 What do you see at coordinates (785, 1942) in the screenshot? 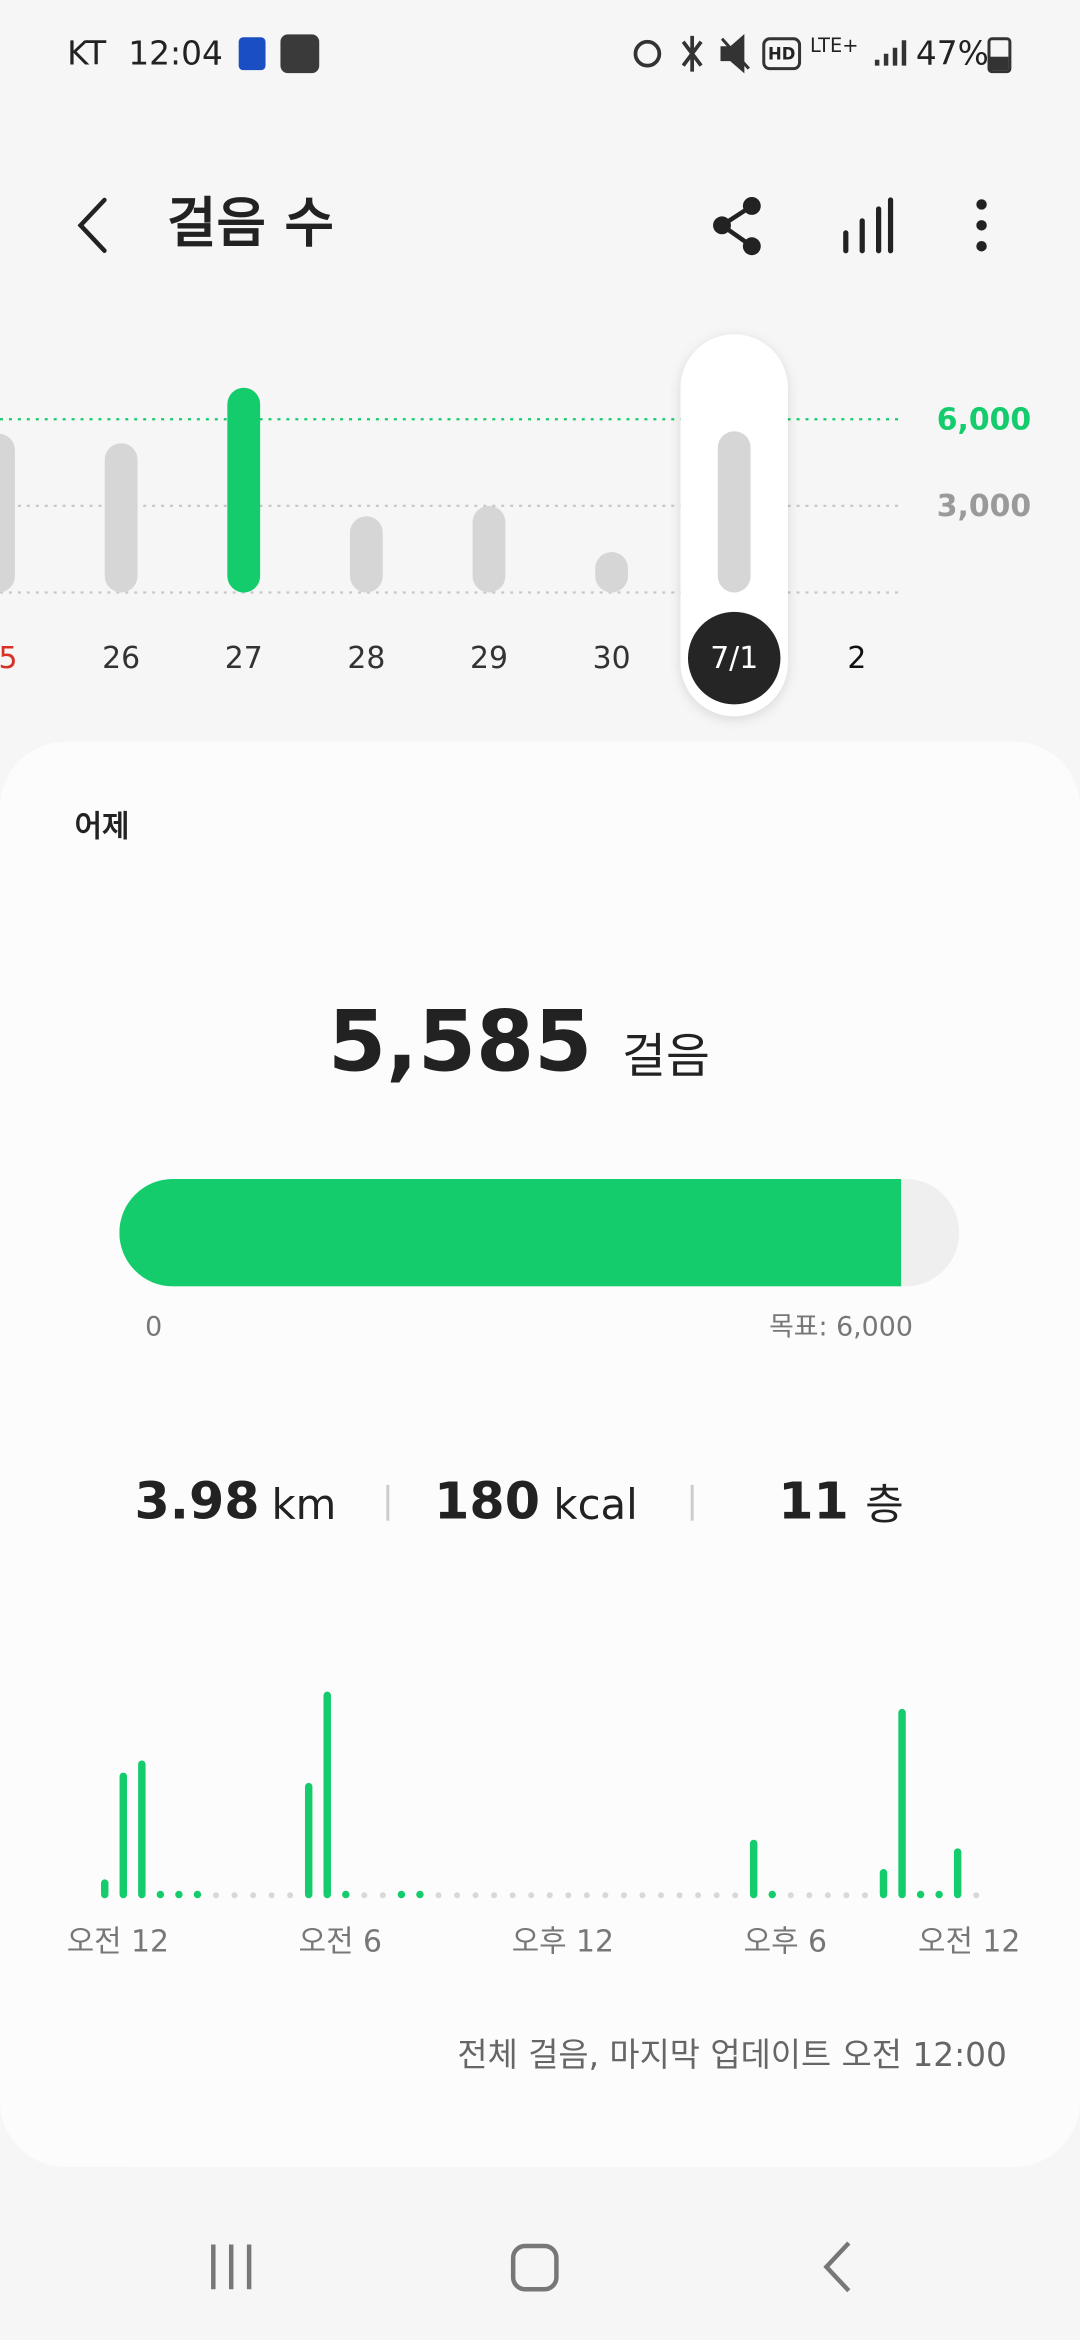
I see `x-tick-label: 오후 6` at bounding box center [785, 1942].